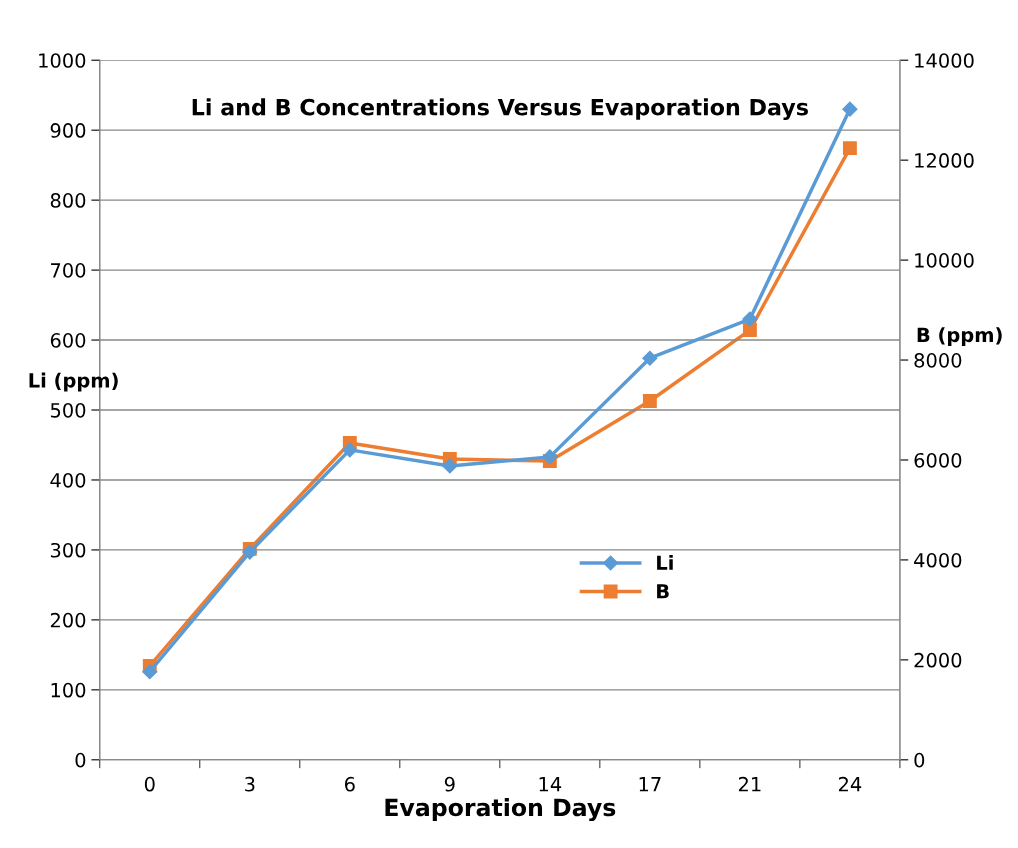  What do you see at coordinates (68, 130) in the screenshot?
I see `y-tick-label: 900` at bounding box center [68, 130].